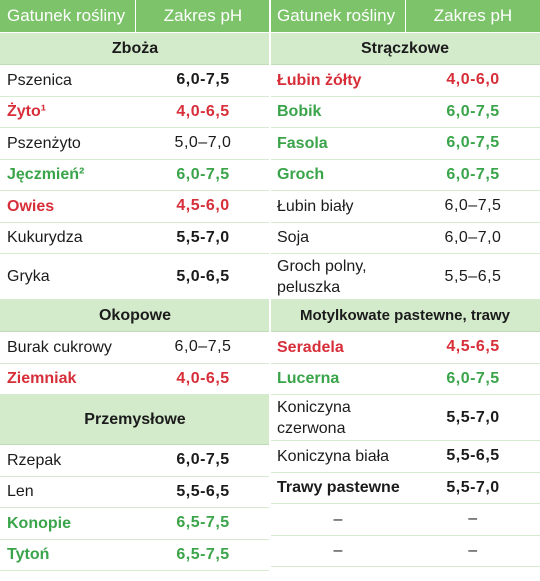  Describe the element at coordinates (203, 143) in the screenshot. I see `ph-value: 5,0–7,0` at that location.